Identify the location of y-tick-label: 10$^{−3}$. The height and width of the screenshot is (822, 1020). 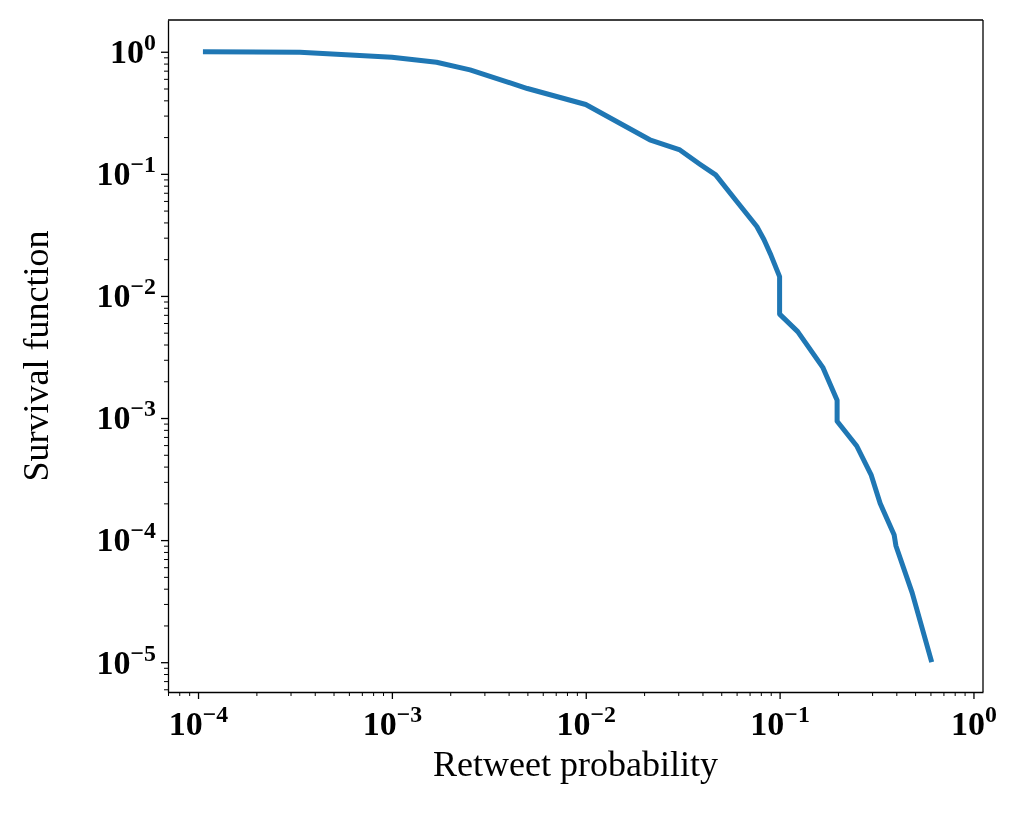
(126, 416).